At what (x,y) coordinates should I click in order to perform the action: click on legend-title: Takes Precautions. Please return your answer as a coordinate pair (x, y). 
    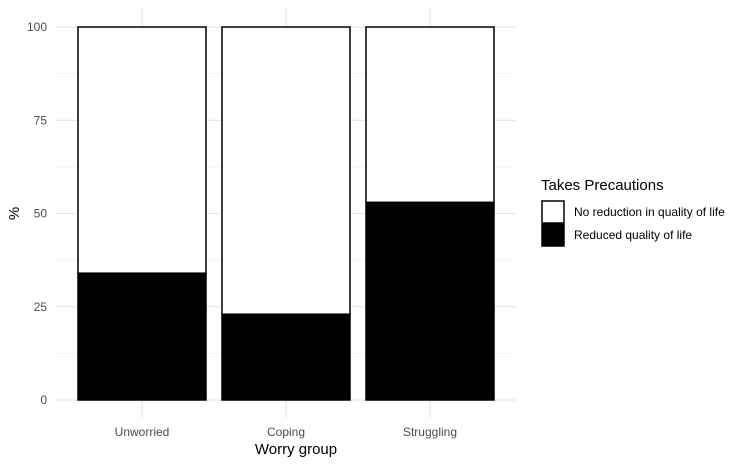
    Looking at the image, I should click on (602, 185).